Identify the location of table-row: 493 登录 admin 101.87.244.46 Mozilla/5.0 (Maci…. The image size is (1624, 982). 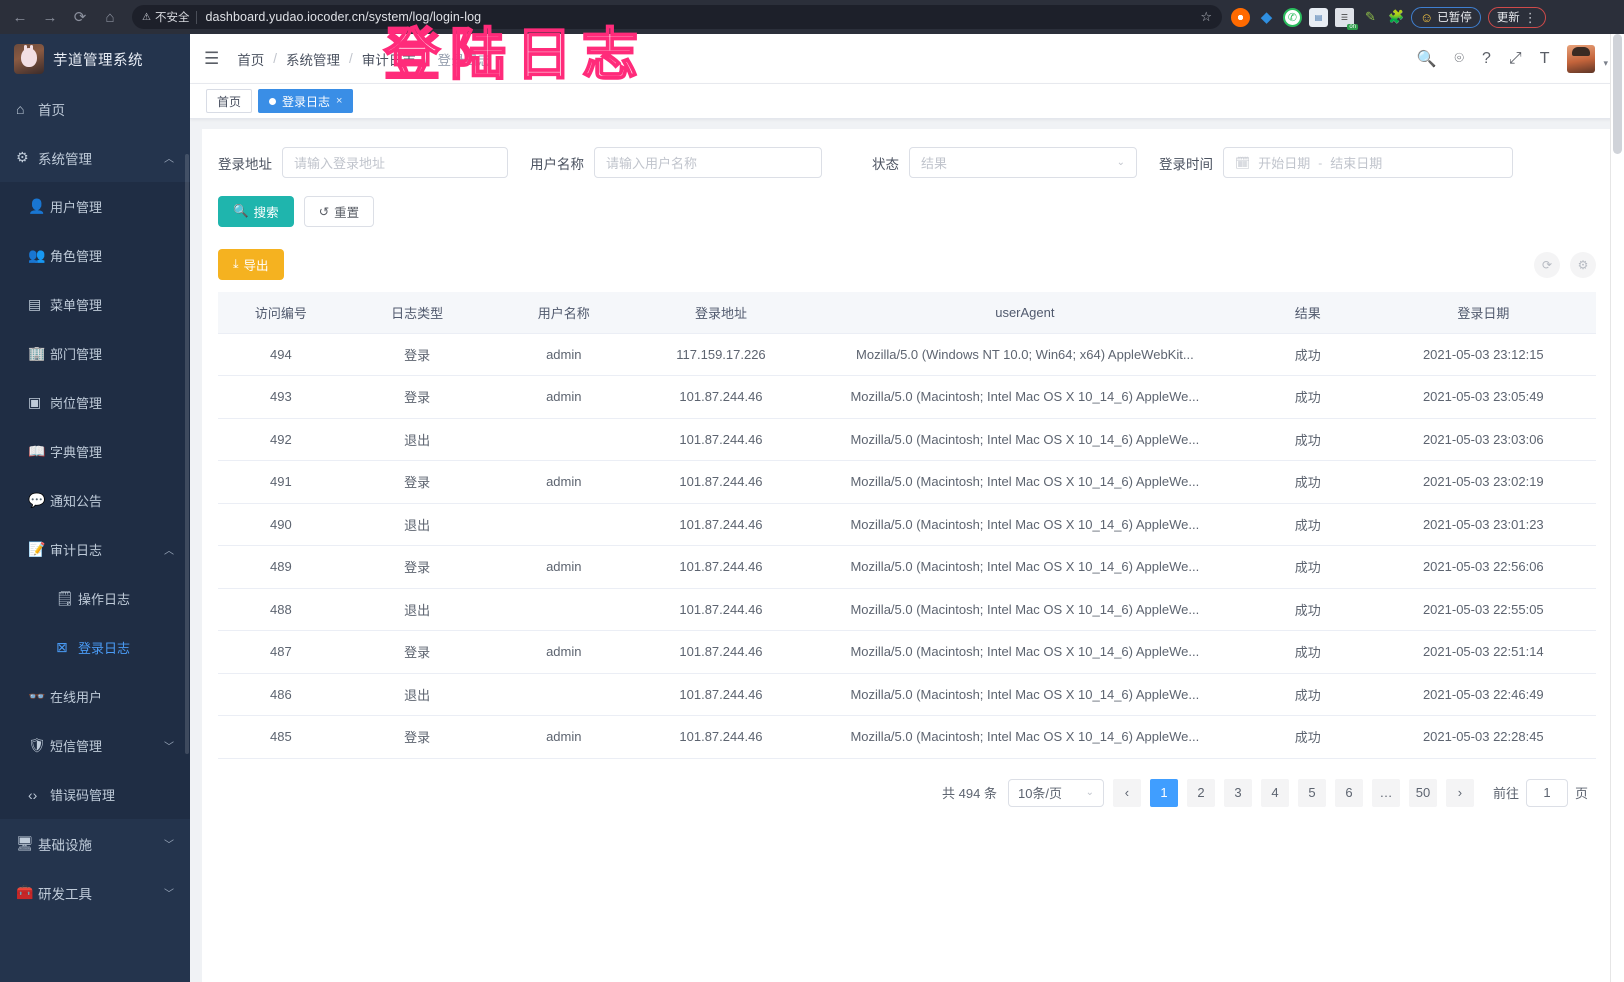
(907, 397).